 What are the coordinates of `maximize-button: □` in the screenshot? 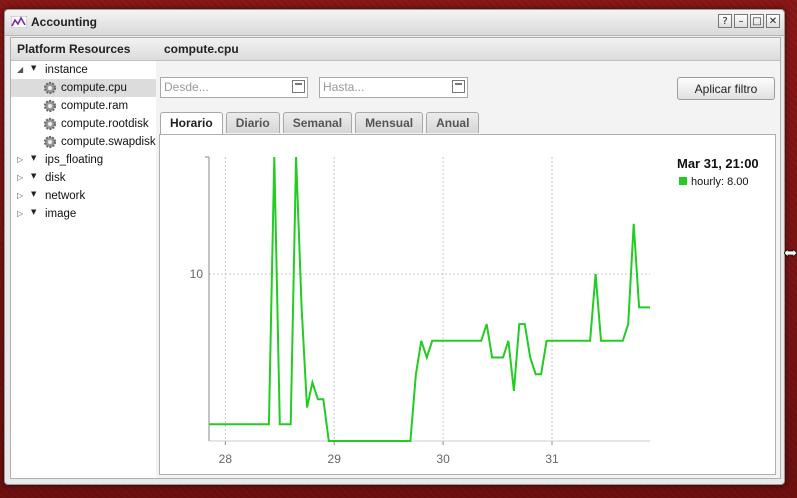 It's located at (757, 21).